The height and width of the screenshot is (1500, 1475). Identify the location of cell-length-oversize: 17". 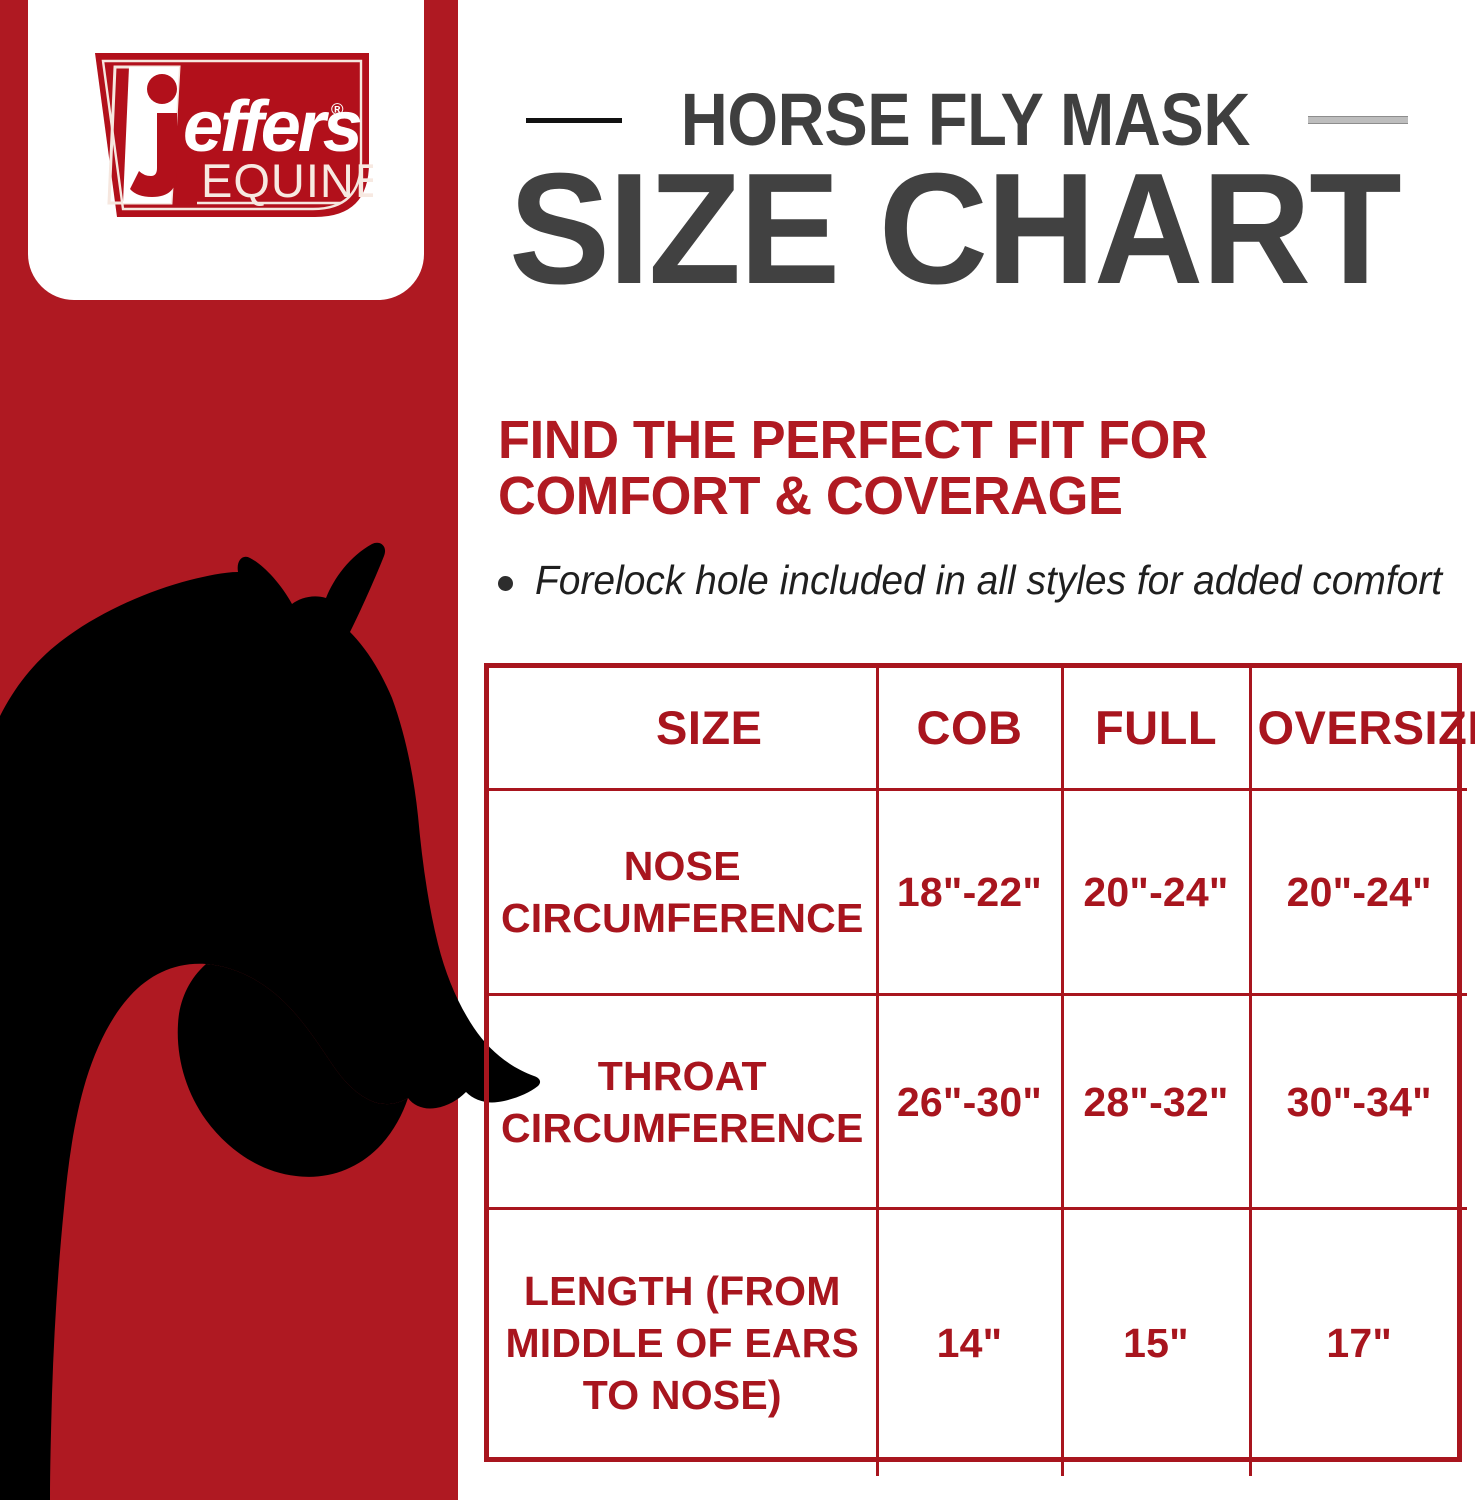
(1357, 1341).